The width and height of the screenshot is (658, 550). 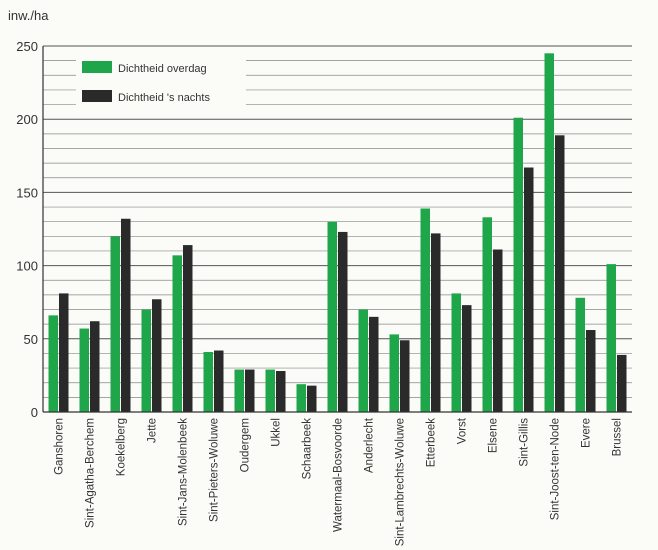 What do you see at coordinates (432, 442) in the screenshot?
I see `x-category-label: Etterbeek` at bounding box center [432, 442].